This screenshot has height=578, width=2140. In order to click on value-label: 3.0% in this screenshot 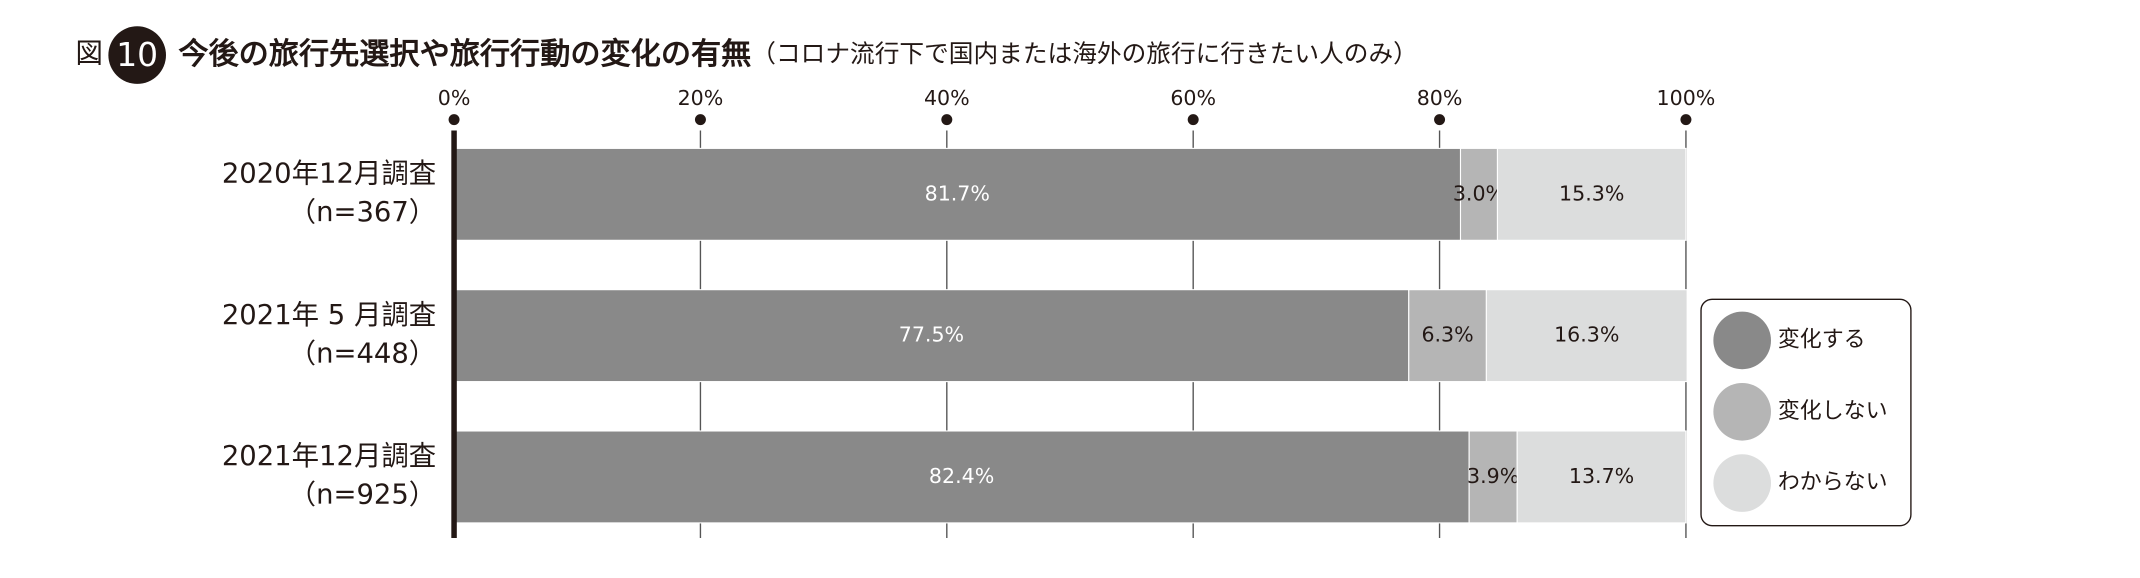, I will do `click(1479, 193)`.